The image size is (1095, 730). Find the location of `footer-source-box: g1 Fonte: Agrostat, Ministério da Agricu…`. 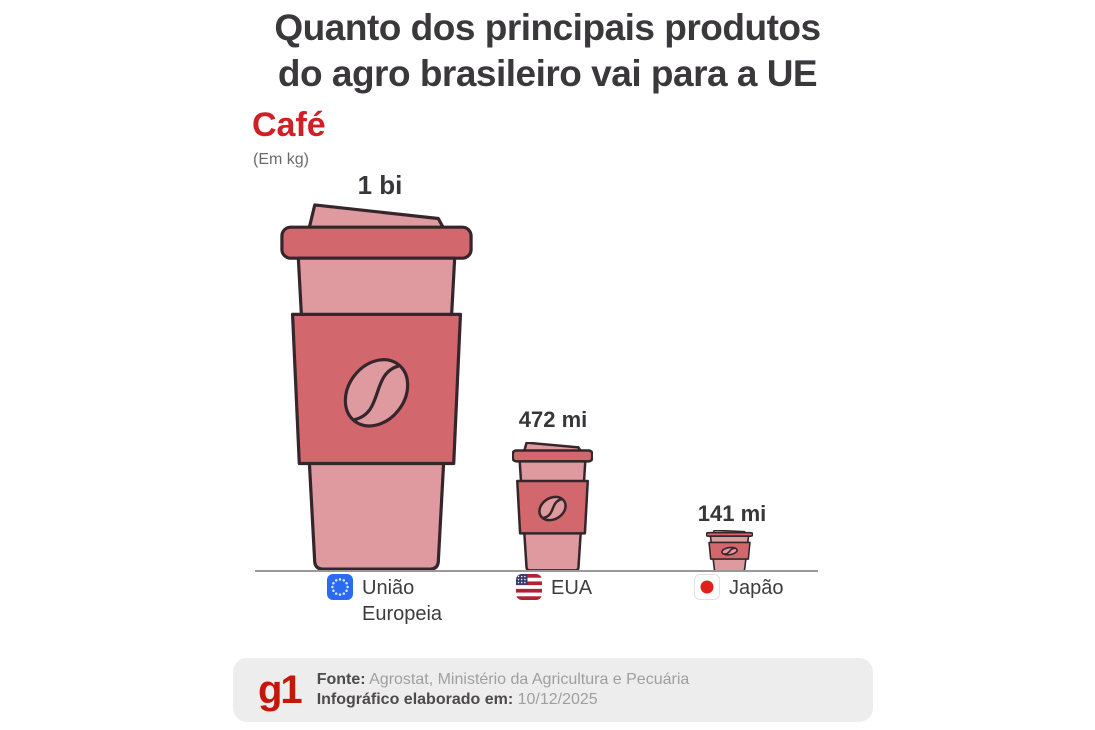

footer-source-box: g1 Fonte: Agrostat, Ministério da Agricu… is located at coordinates (553, 690).